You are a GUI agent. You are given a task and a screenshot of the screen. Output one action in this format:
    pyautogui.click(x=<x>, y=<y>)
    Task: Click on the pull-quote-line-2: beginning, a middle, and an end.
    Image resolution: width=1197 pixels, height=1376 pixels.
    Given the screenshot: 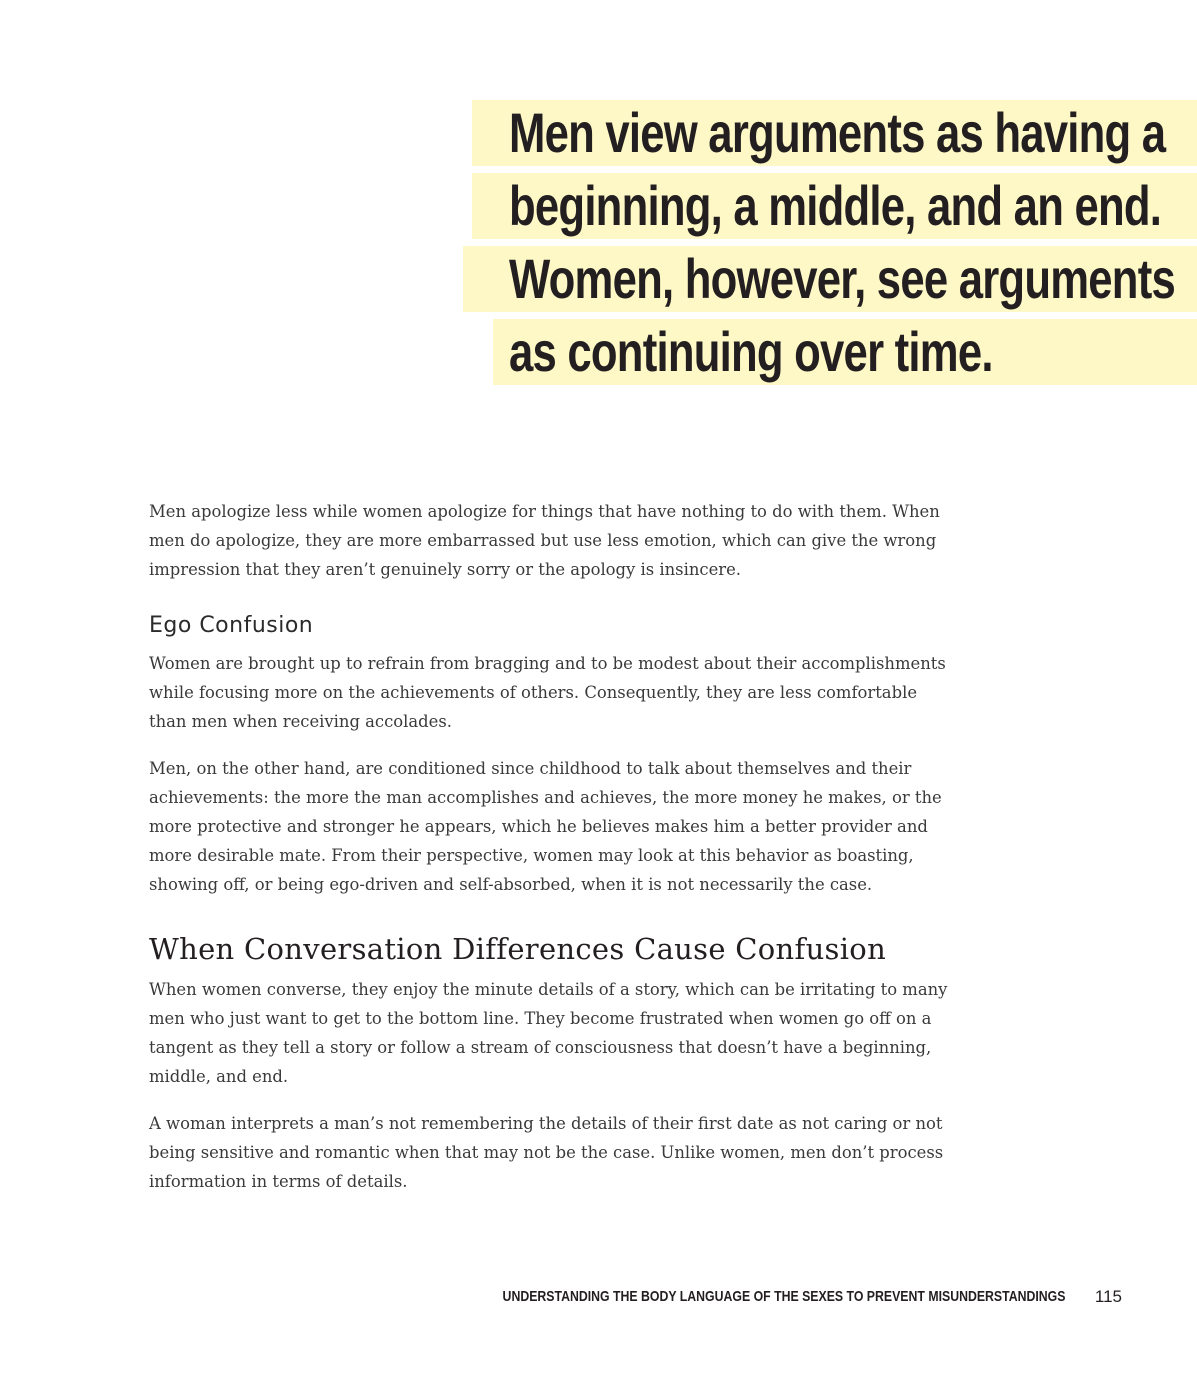 What is the action you would take?
    pyautogui.click(x=835, y=205)
    